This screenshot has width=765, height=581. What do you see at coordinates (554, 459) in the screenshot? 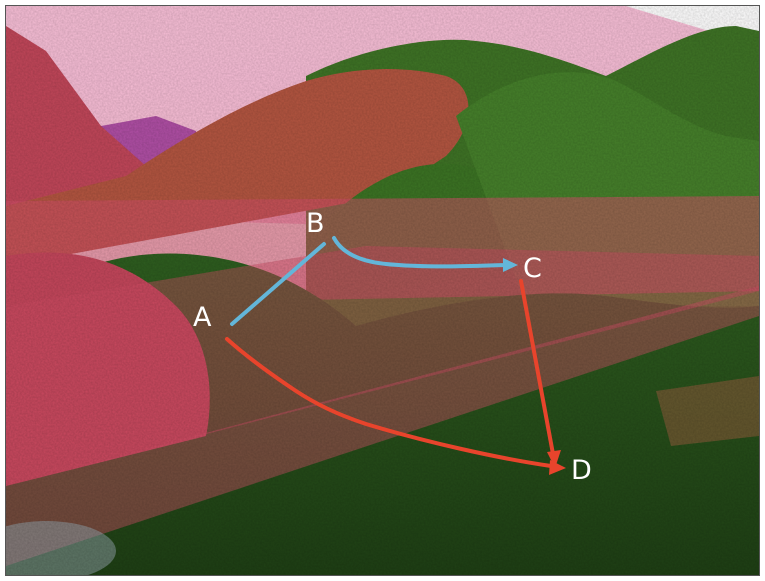
I see `arrowhead-d-from-c` at bounding box center [554, 459].